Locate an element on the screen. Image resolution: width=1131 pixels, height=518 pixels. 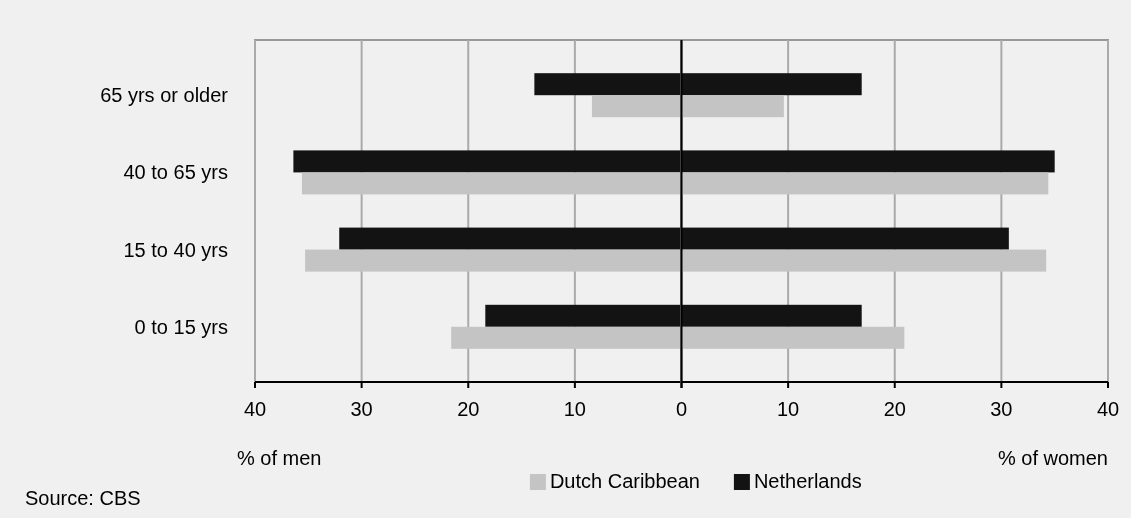
x-axis-title: % of men is located at coordinates (279, 458).